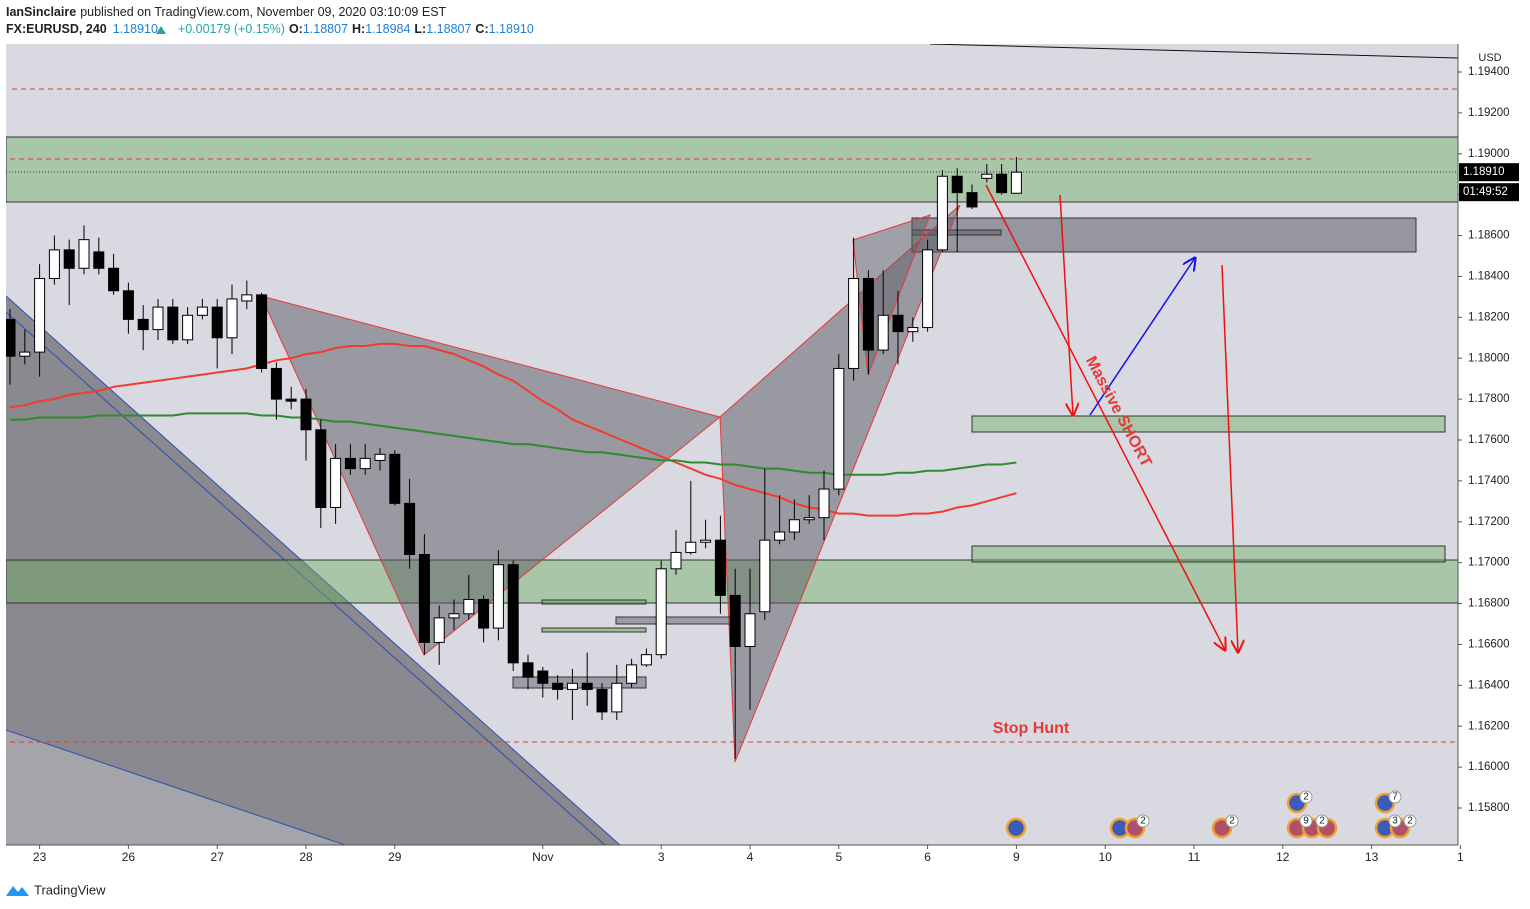 Image resolution: width=1530 pixels, height=909 pixels. I want to click on last-price-box, so click(1489, 172).